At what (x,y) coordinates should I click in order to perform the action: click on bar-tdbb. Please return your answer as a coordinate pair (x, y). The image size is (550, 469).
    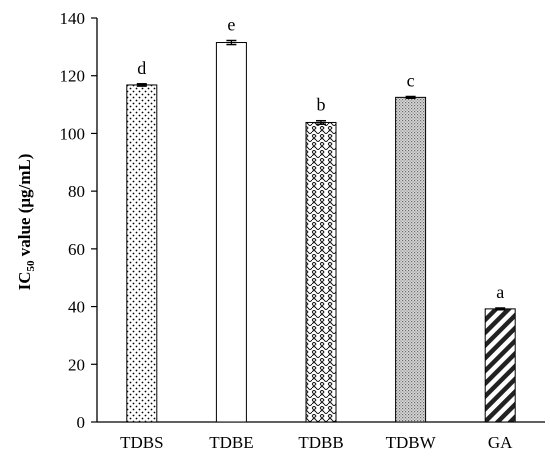
    Looking at the image, I should click on (321, 272).